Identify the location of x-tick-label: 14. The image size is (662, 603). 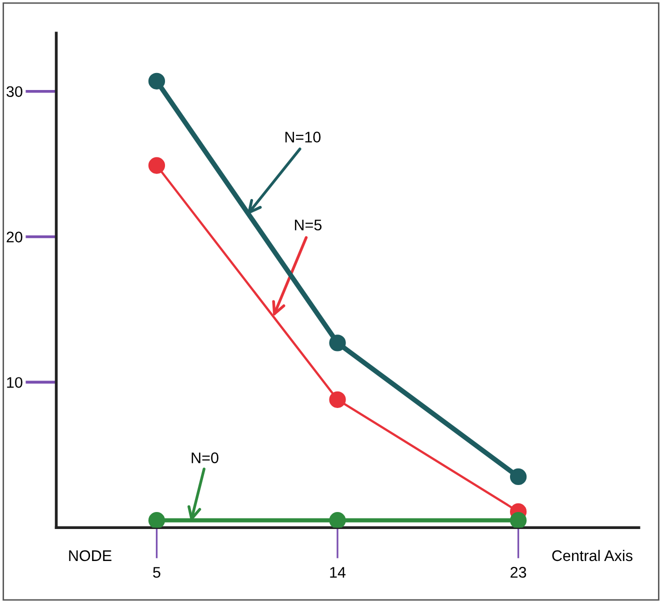
(338, 572).